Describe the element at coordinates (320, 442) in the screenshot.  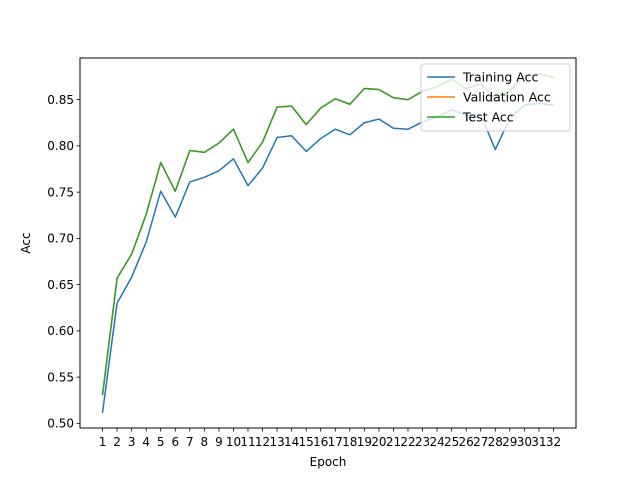
I see `x-tick-label: 16` at that location.